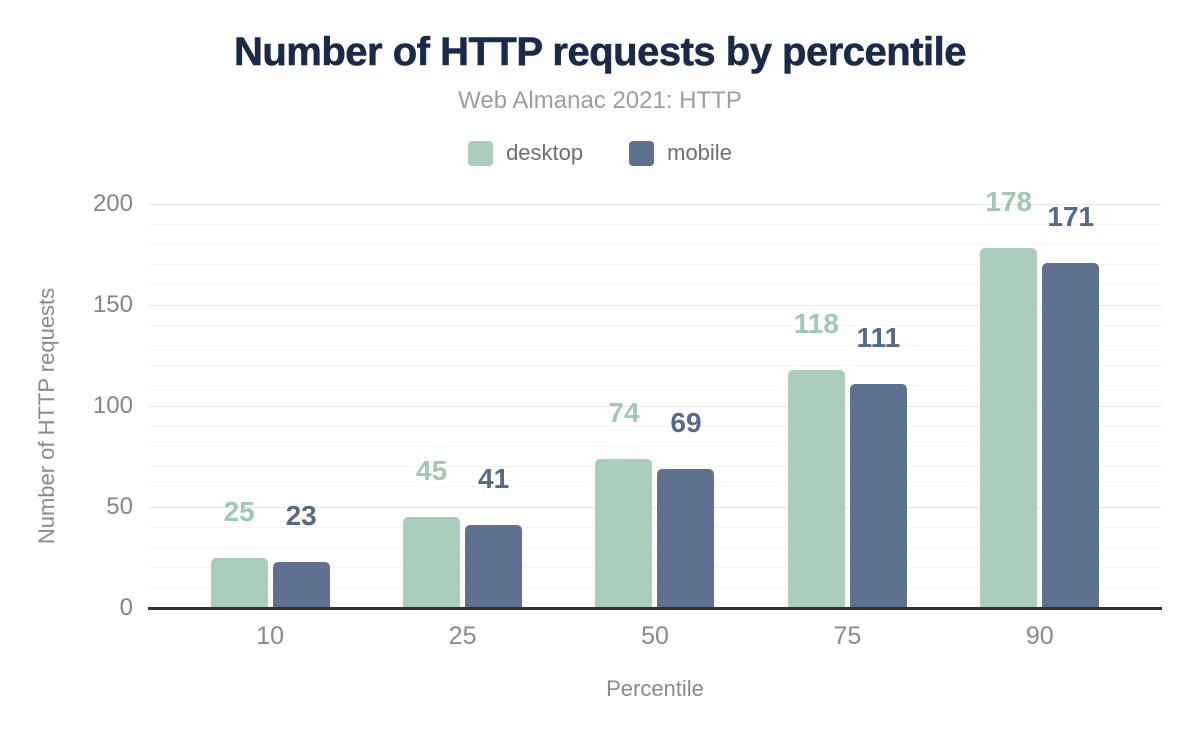 This screenshot has height=742, width=1200. I want to click on bar-value-label: 69, so click(686, 422).